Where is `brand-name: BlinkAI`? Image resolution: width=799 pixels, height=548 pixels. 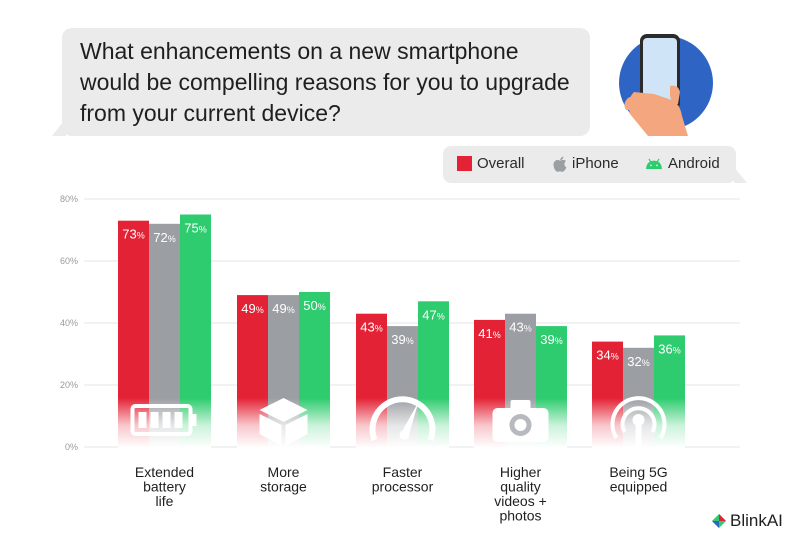 brand-name: BlinkAI is located at coordinates (756, 520).